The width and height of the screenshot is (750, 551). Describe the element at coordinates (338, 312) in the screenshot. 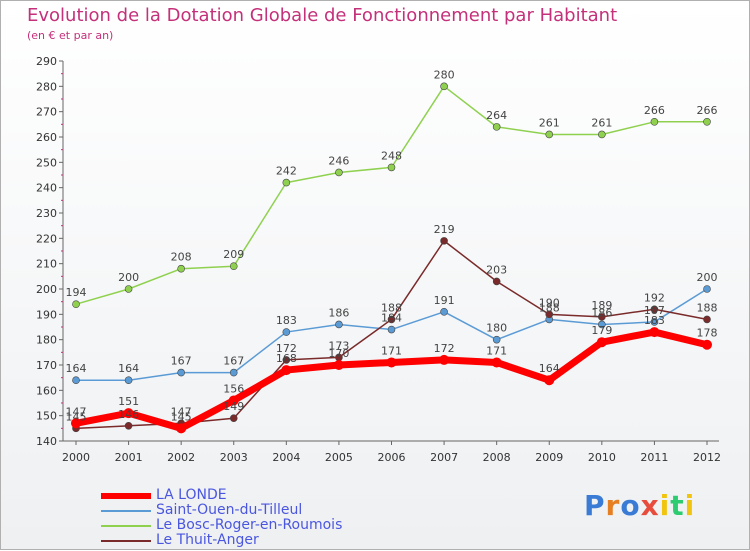

I see `data-label: 186` at that location.